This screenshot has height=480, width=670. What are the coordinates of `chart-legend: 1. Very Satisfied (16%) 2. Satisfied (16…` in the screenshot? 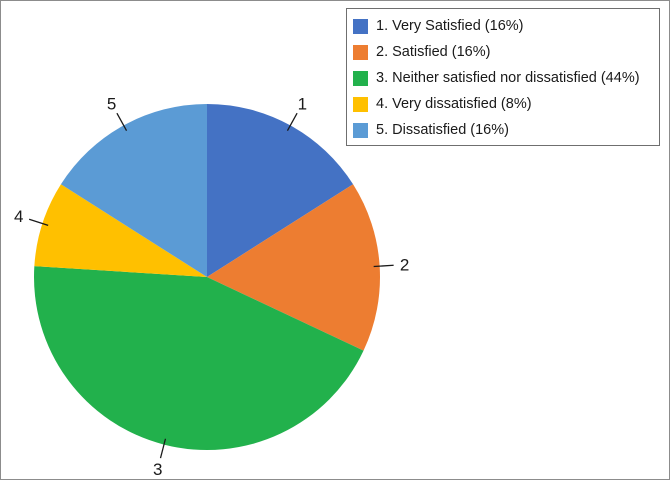 It's located at (503, 77).